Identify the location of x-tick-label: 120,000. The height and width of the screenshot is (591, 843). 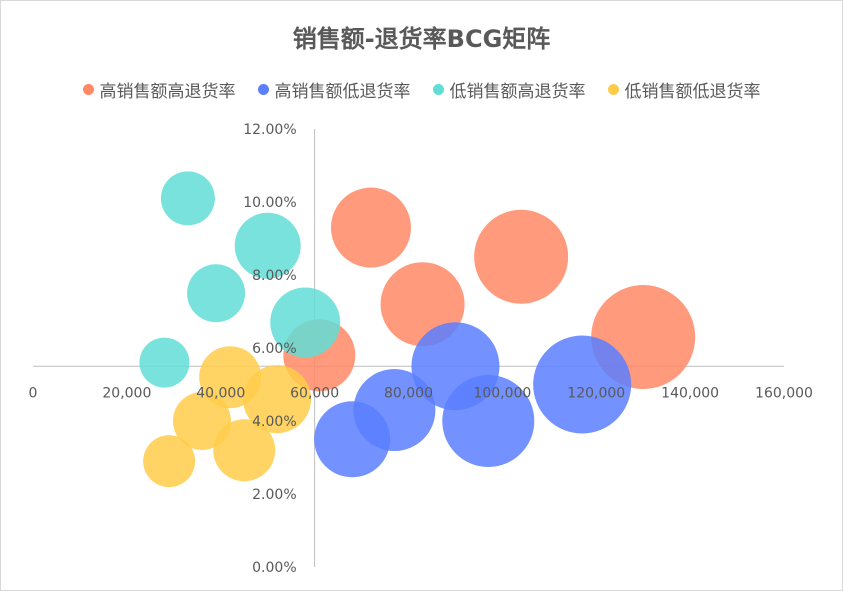
(596, 393).